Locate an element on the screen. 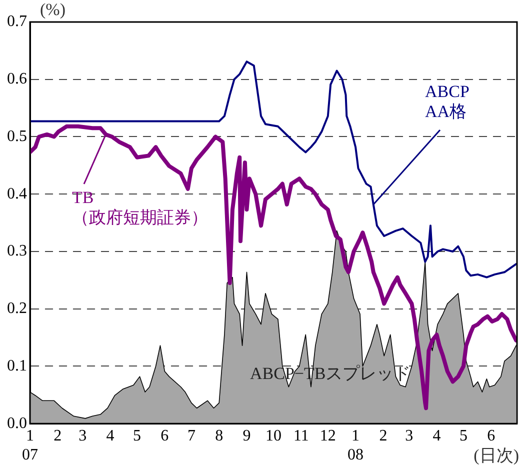  x-tick-label: 10 is located at coordinates (274, 435).